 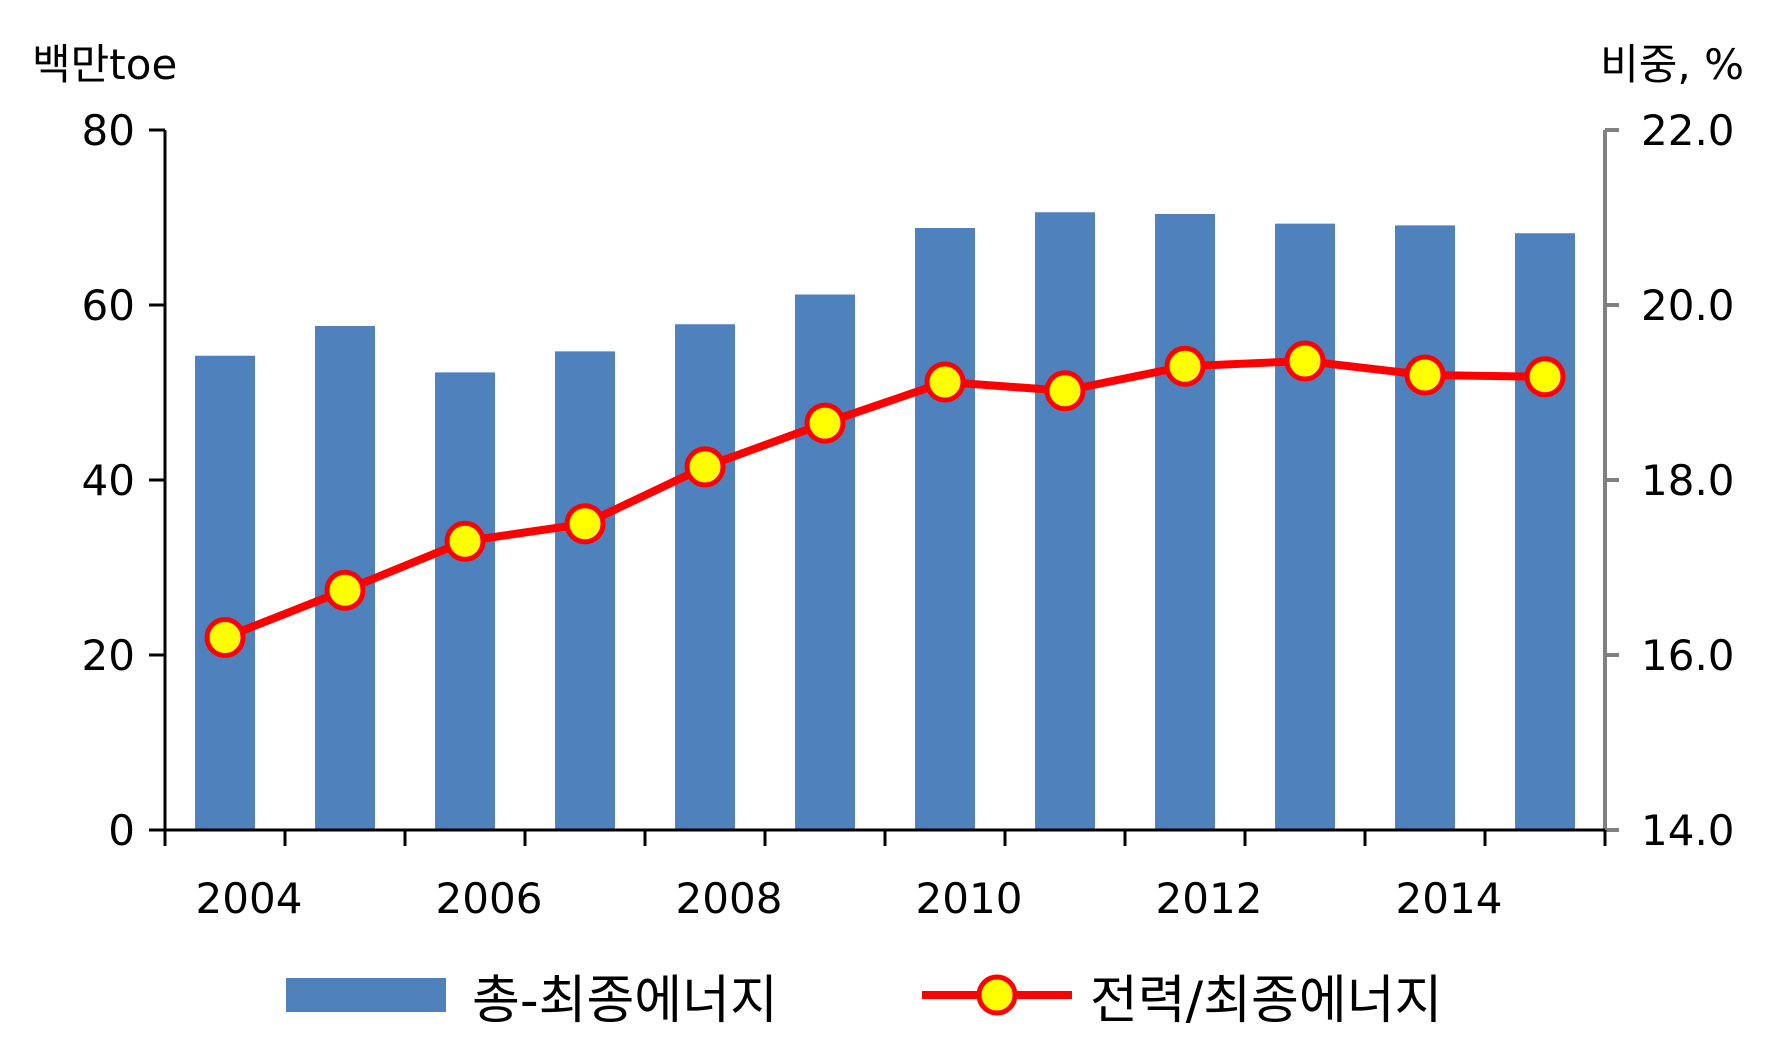 What do you see at coordinates (1425, 375) in the screenshot?
I see `share-point-2014` at bounding box center [1425, 375].